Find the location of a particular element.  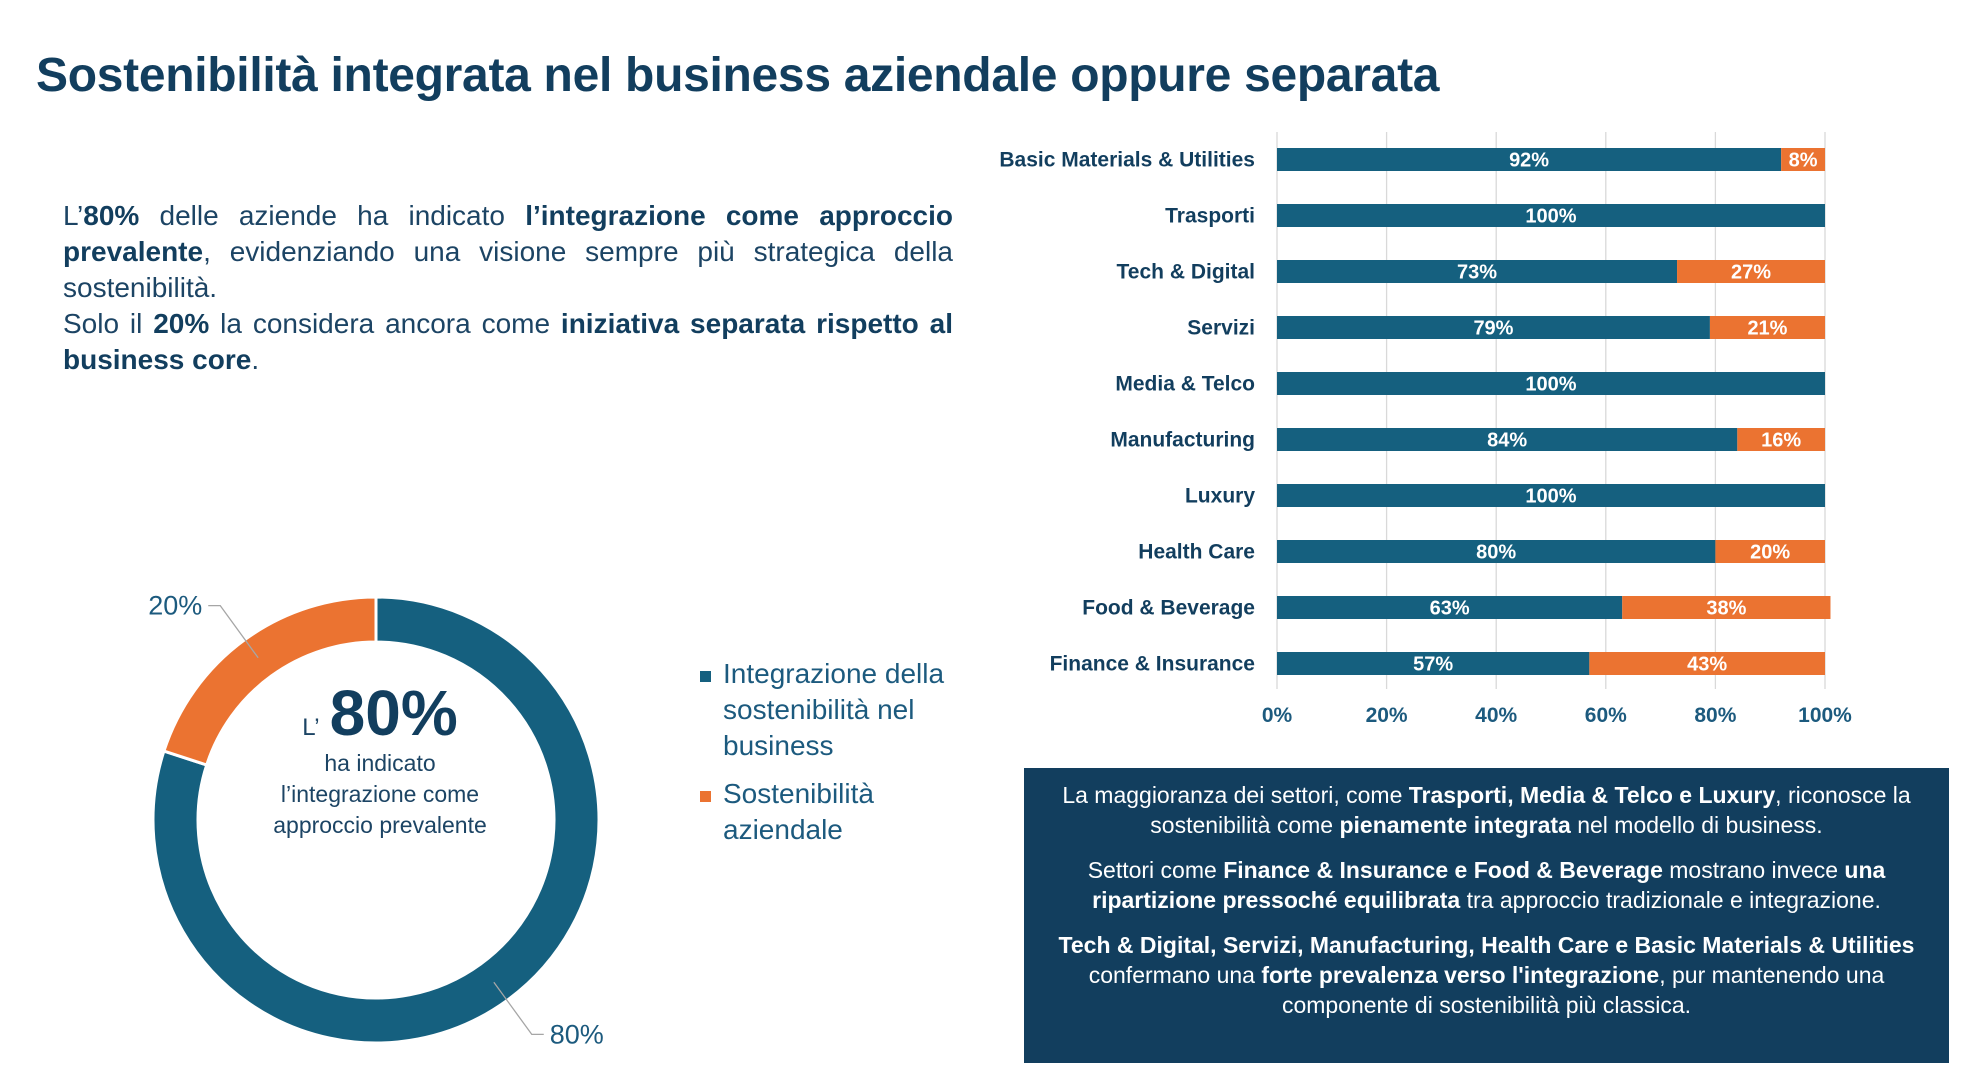

intro-highlight-20: 20% is located at coordinates (181, 323).